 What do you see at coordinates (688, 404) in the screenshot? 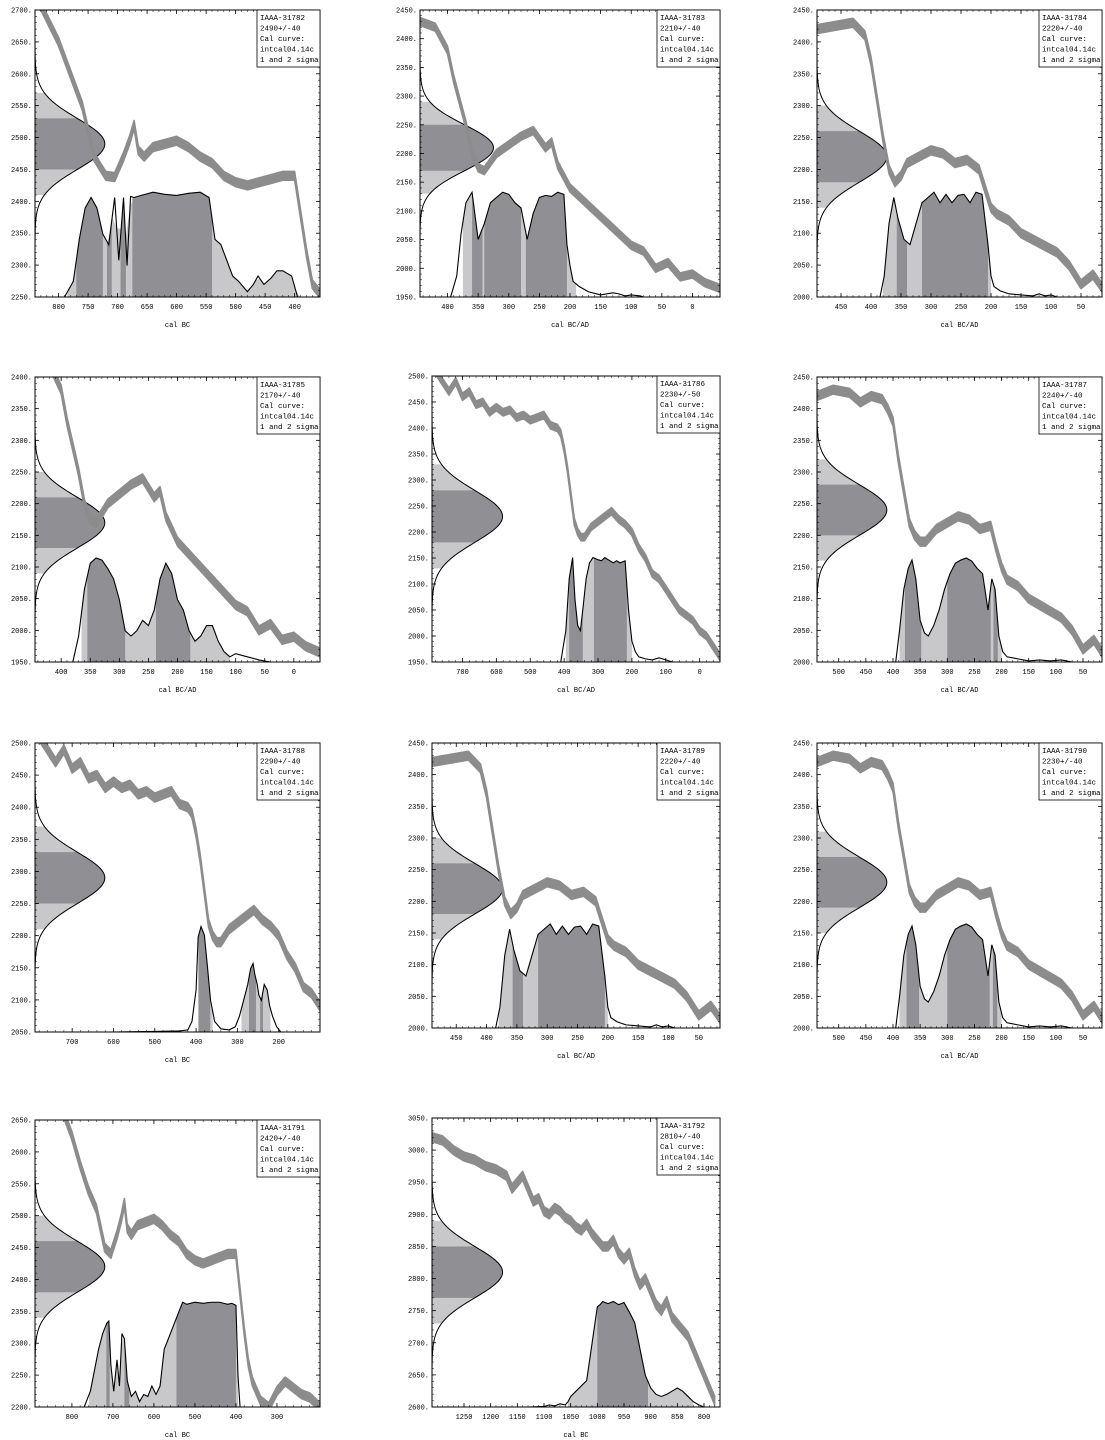
I see `legend-box` at bounding box center [688, 404].